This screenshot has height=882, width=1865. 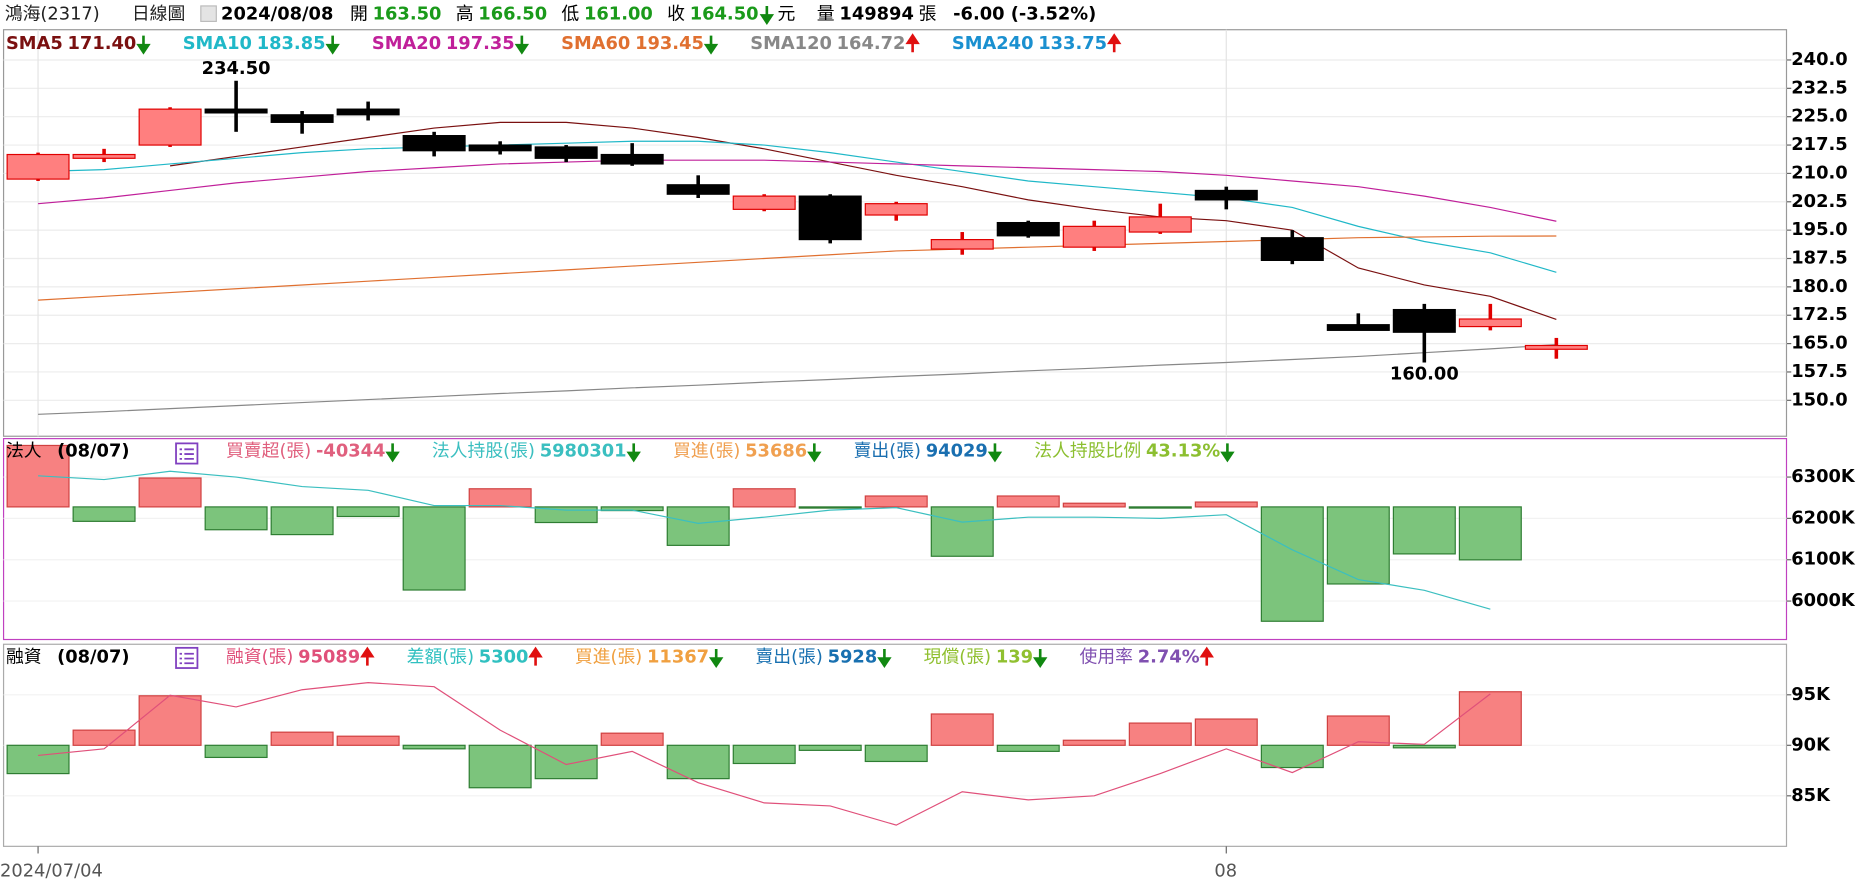 What do you see at coordinates (208, 13) in the screenshot?
I see `toggle-icon` at bounding box center [208, 13].